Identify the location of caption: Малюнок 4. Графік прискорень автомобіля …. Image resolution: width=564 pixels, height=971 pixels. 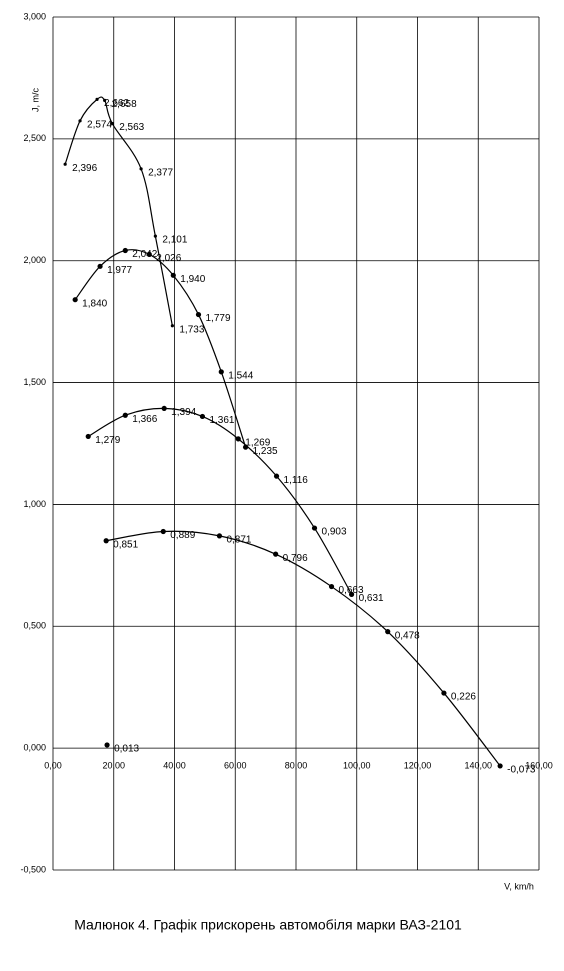
(268, 925).